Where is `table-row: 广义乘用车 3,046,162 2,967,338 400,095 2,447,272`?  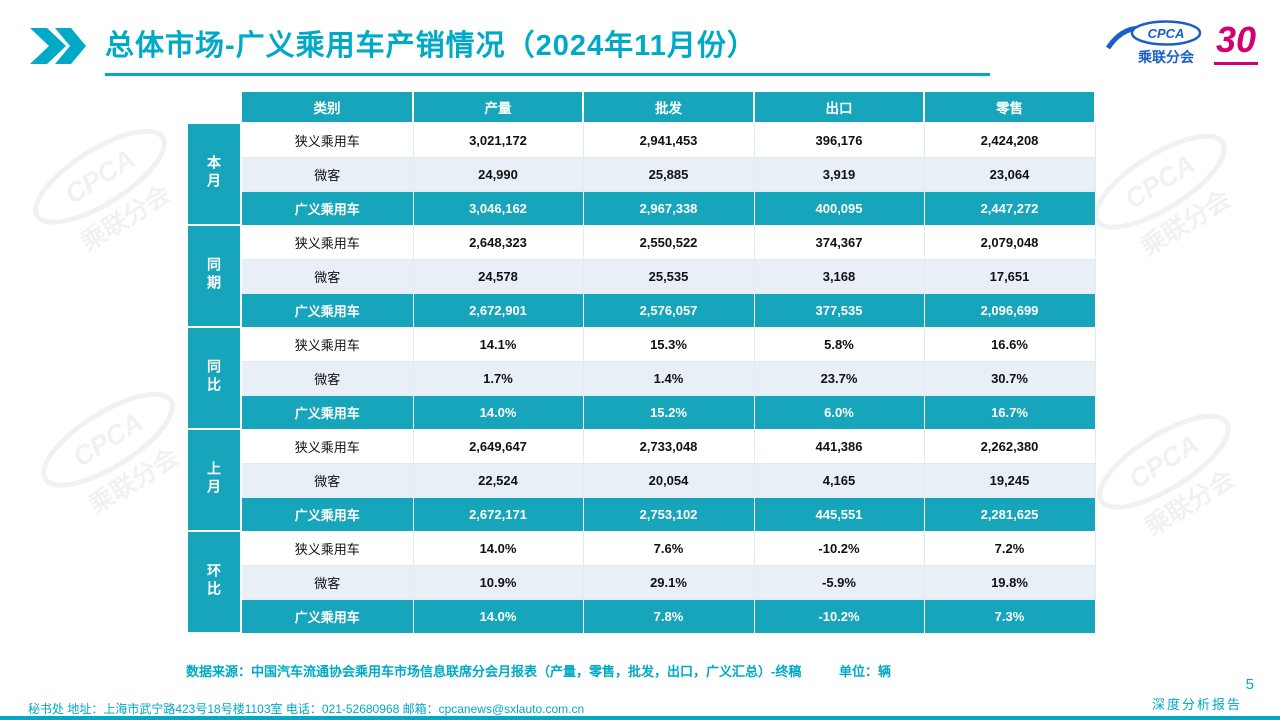 table-row: 广义乘用车 3,046,162 2,967,338 400,095 2,447,272 is located at coordinates (641, 208).